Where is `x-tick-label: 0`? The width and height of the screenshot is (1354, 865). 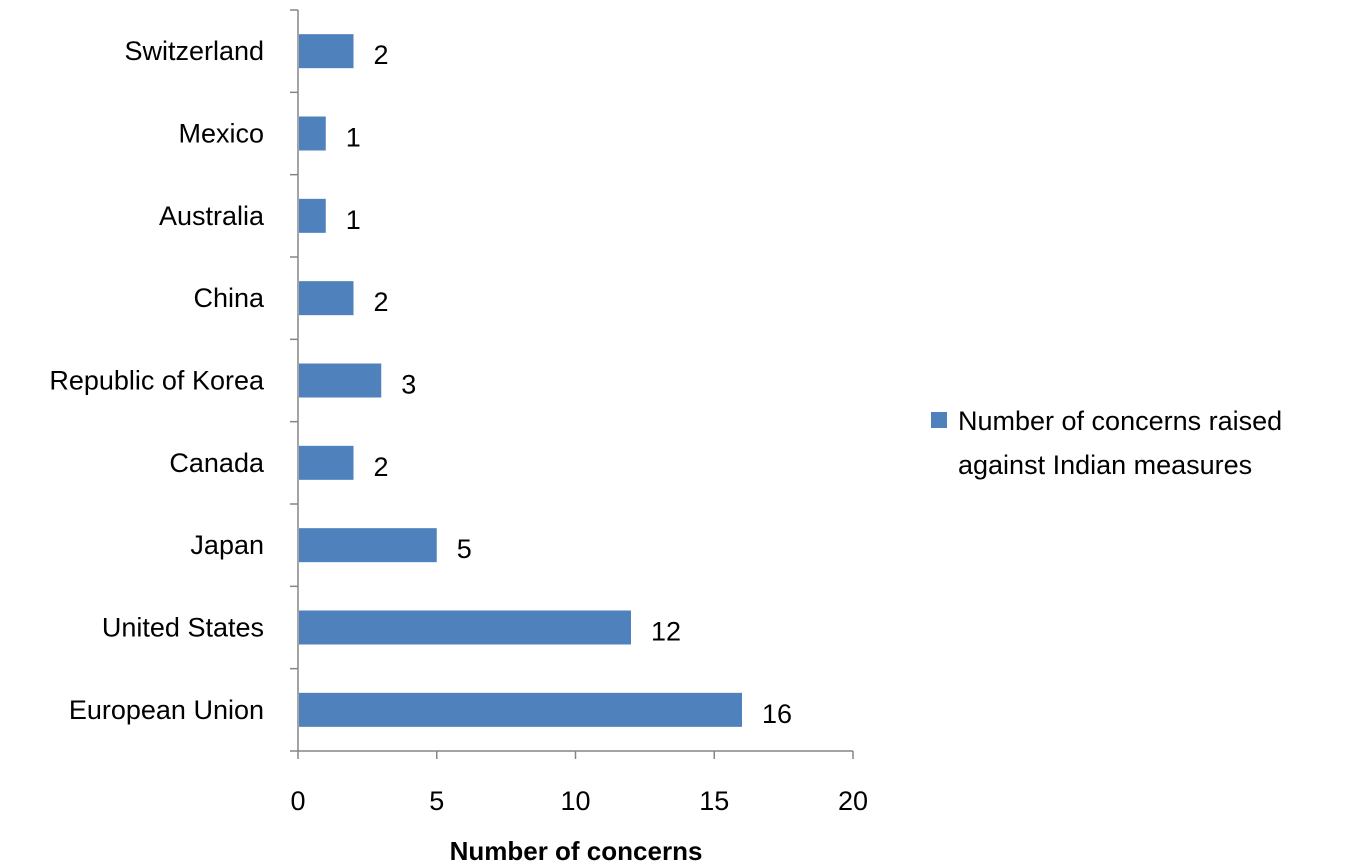 x-tick-label: 0 is located at coordinates (297, 801).